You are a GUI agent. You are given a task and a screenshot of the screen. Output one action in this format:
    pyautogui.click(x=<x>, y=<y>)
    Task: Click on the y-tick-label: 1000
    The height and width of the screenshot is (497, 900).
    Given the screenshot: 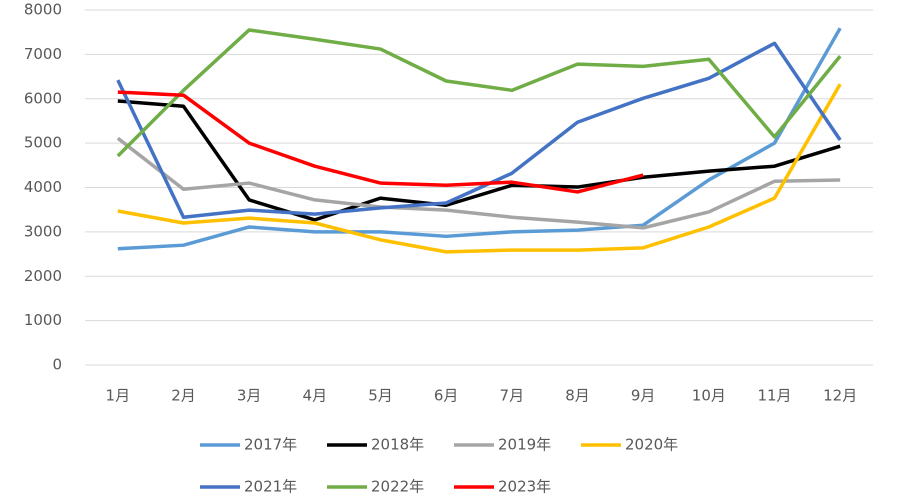 What is the action you would take?
    pyautogui.click(x=43, y=320)
    